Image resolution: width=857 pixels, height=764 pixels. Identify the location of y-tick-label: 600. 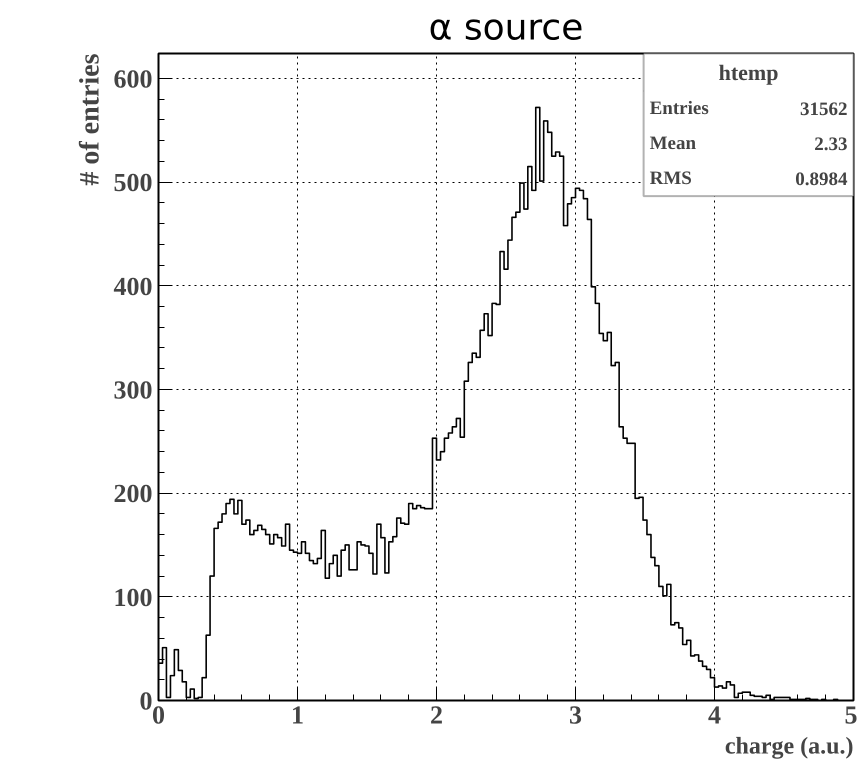
(133, 79).